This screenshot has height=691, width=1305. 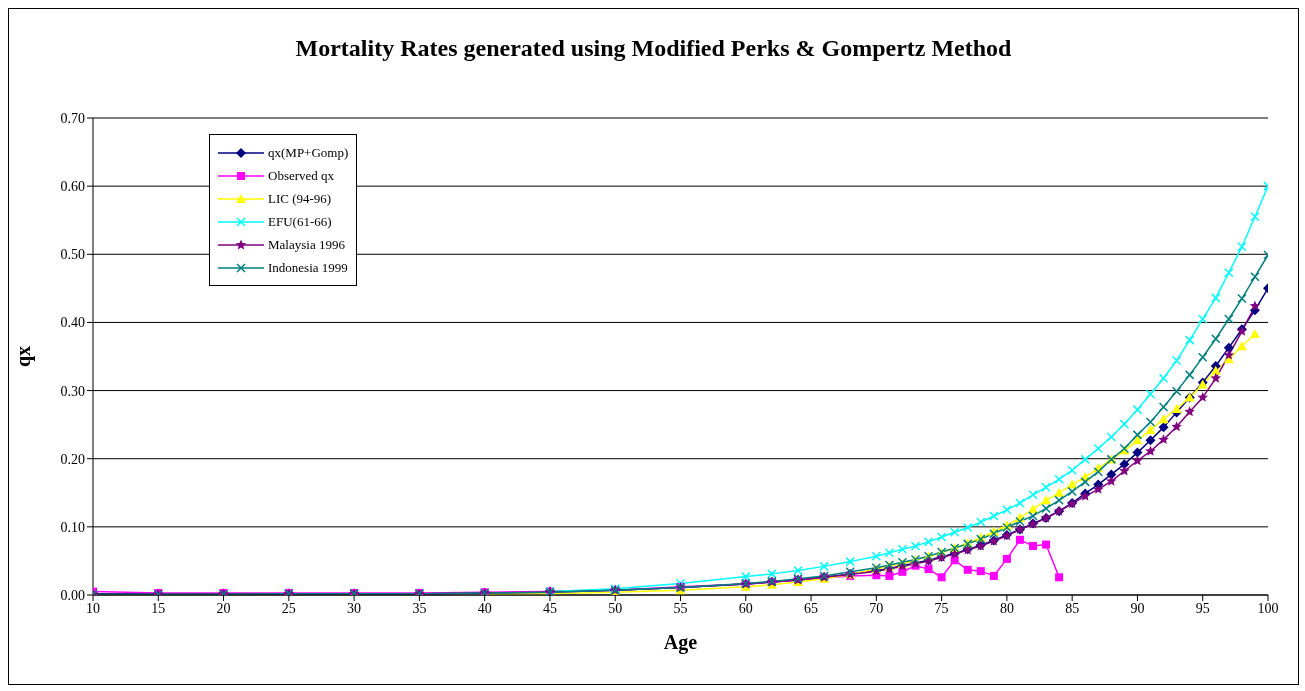 I want to click on y-tick-label: 0.30, so click(x=72, y=391).